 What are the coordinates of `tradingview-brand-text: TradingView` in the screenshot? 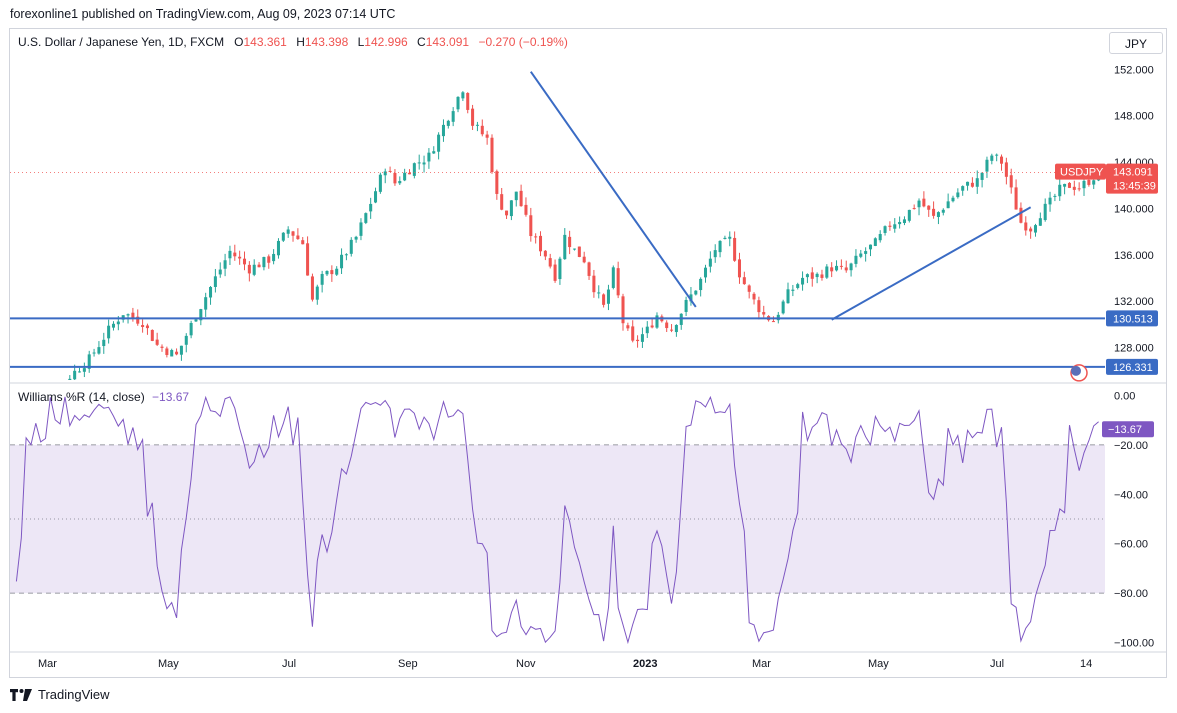 It's located at (74, 694).